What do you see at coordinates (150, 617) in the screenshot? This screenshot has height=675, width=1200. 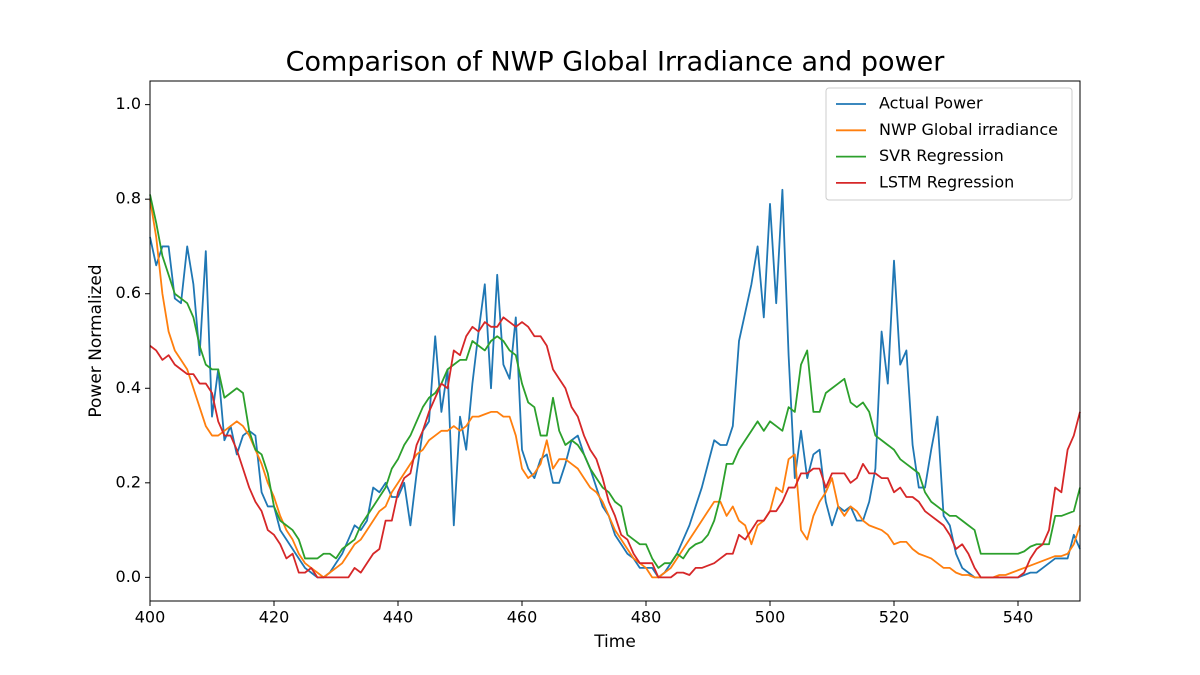 I see `x-tick-label: 400` at bounding box center [150, 617].